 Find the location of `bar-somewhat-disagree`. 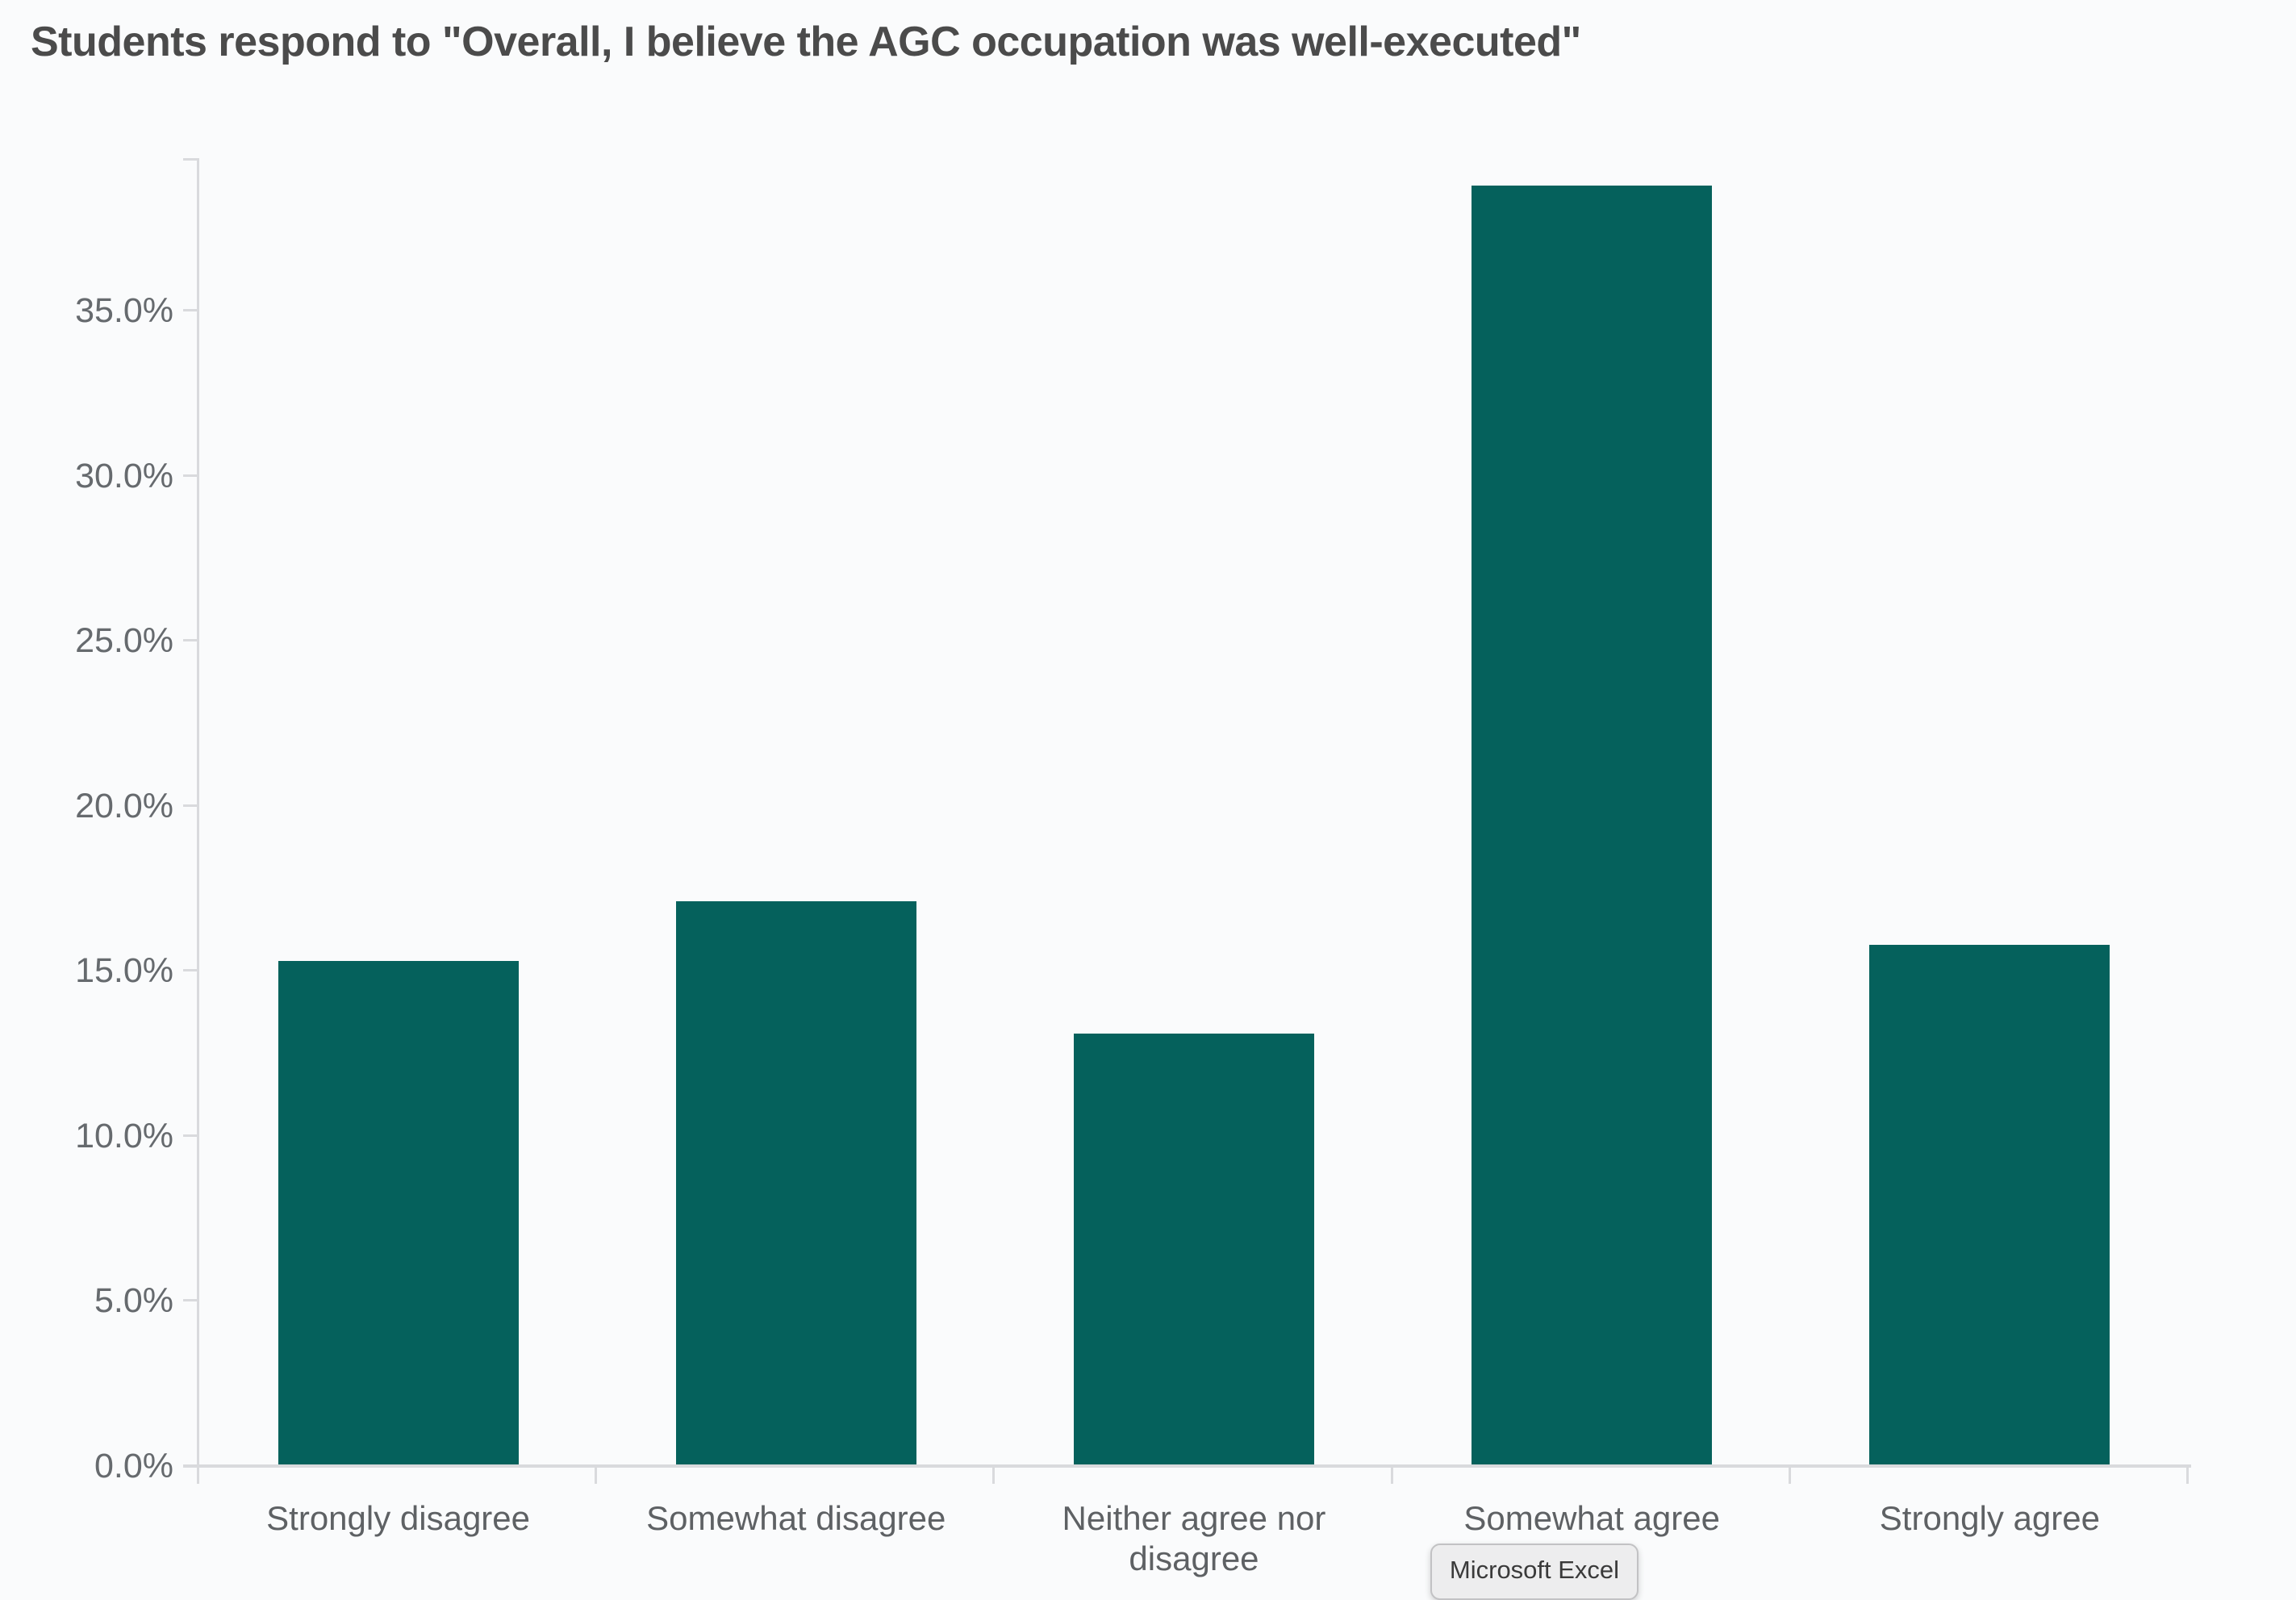

bar-somewhat-disagree is located at coordinates (795, 1183).